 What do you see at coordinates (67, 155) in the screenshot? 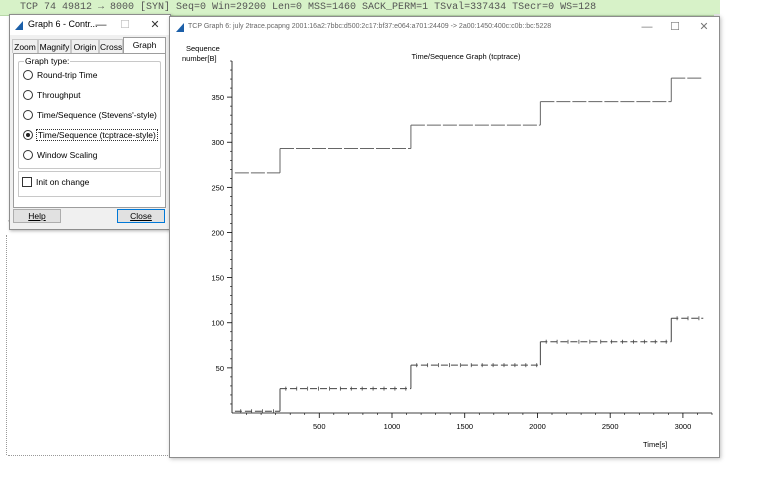
I see `option-label: Window Scaling` at bounding box center [67, 155].